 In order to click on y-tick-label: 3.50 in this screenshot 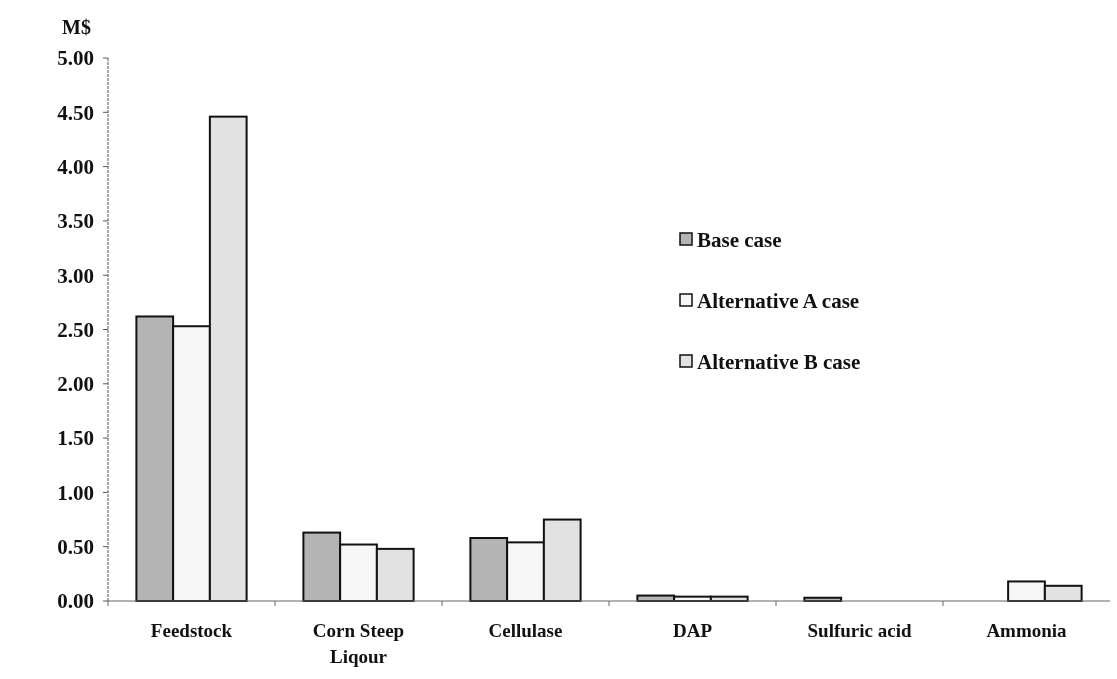, I will do `click(75, 221)`.